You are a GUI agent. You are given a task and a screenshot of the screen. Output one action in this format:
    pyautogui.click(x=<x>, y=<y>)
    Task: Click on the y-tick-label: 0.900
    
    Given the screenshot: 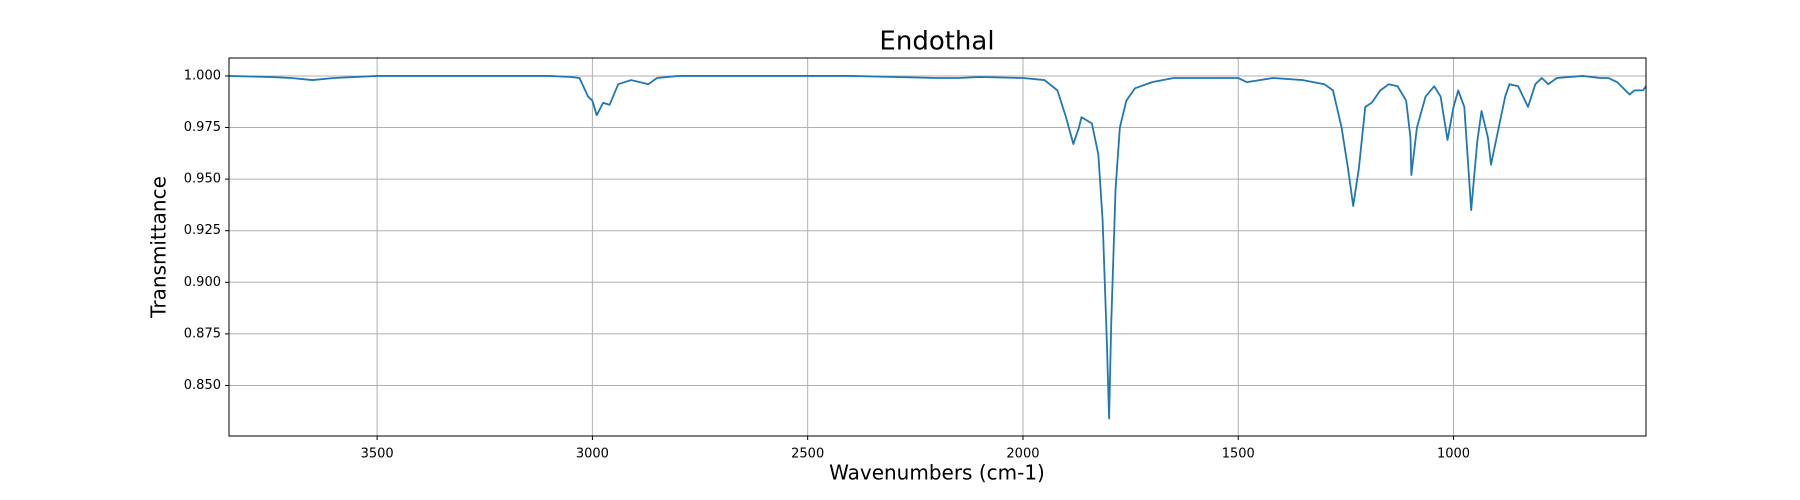 What is the action you would take?
    pyautogui.click(x=202, y=282)
    